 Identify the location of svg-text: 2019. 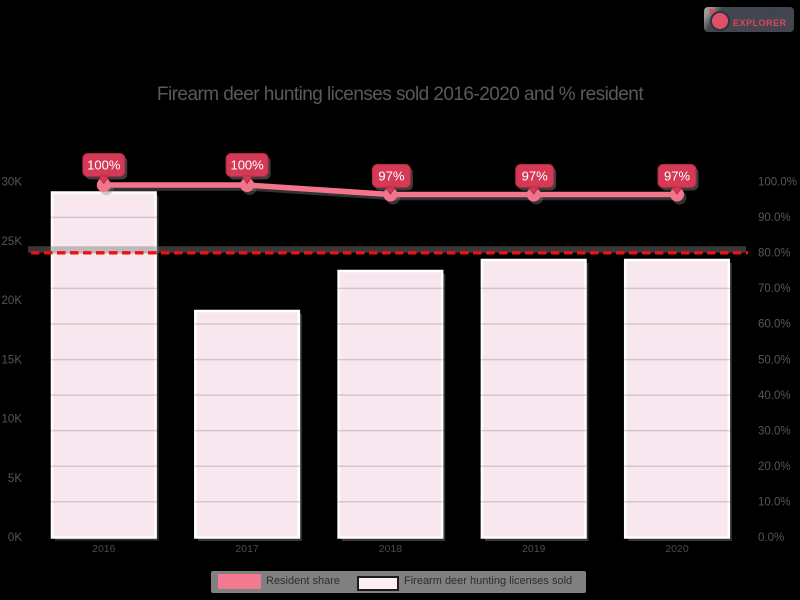
(534, 549).